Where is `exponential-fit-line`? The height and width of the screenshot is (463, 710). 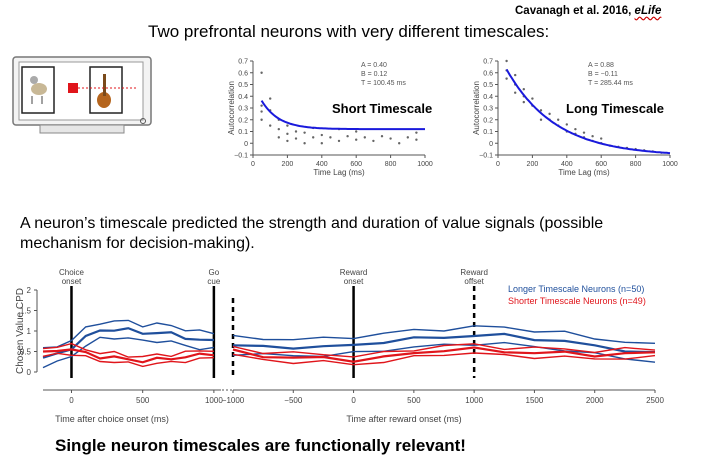 exponential-fit-line is located at coordinates (342, 115).